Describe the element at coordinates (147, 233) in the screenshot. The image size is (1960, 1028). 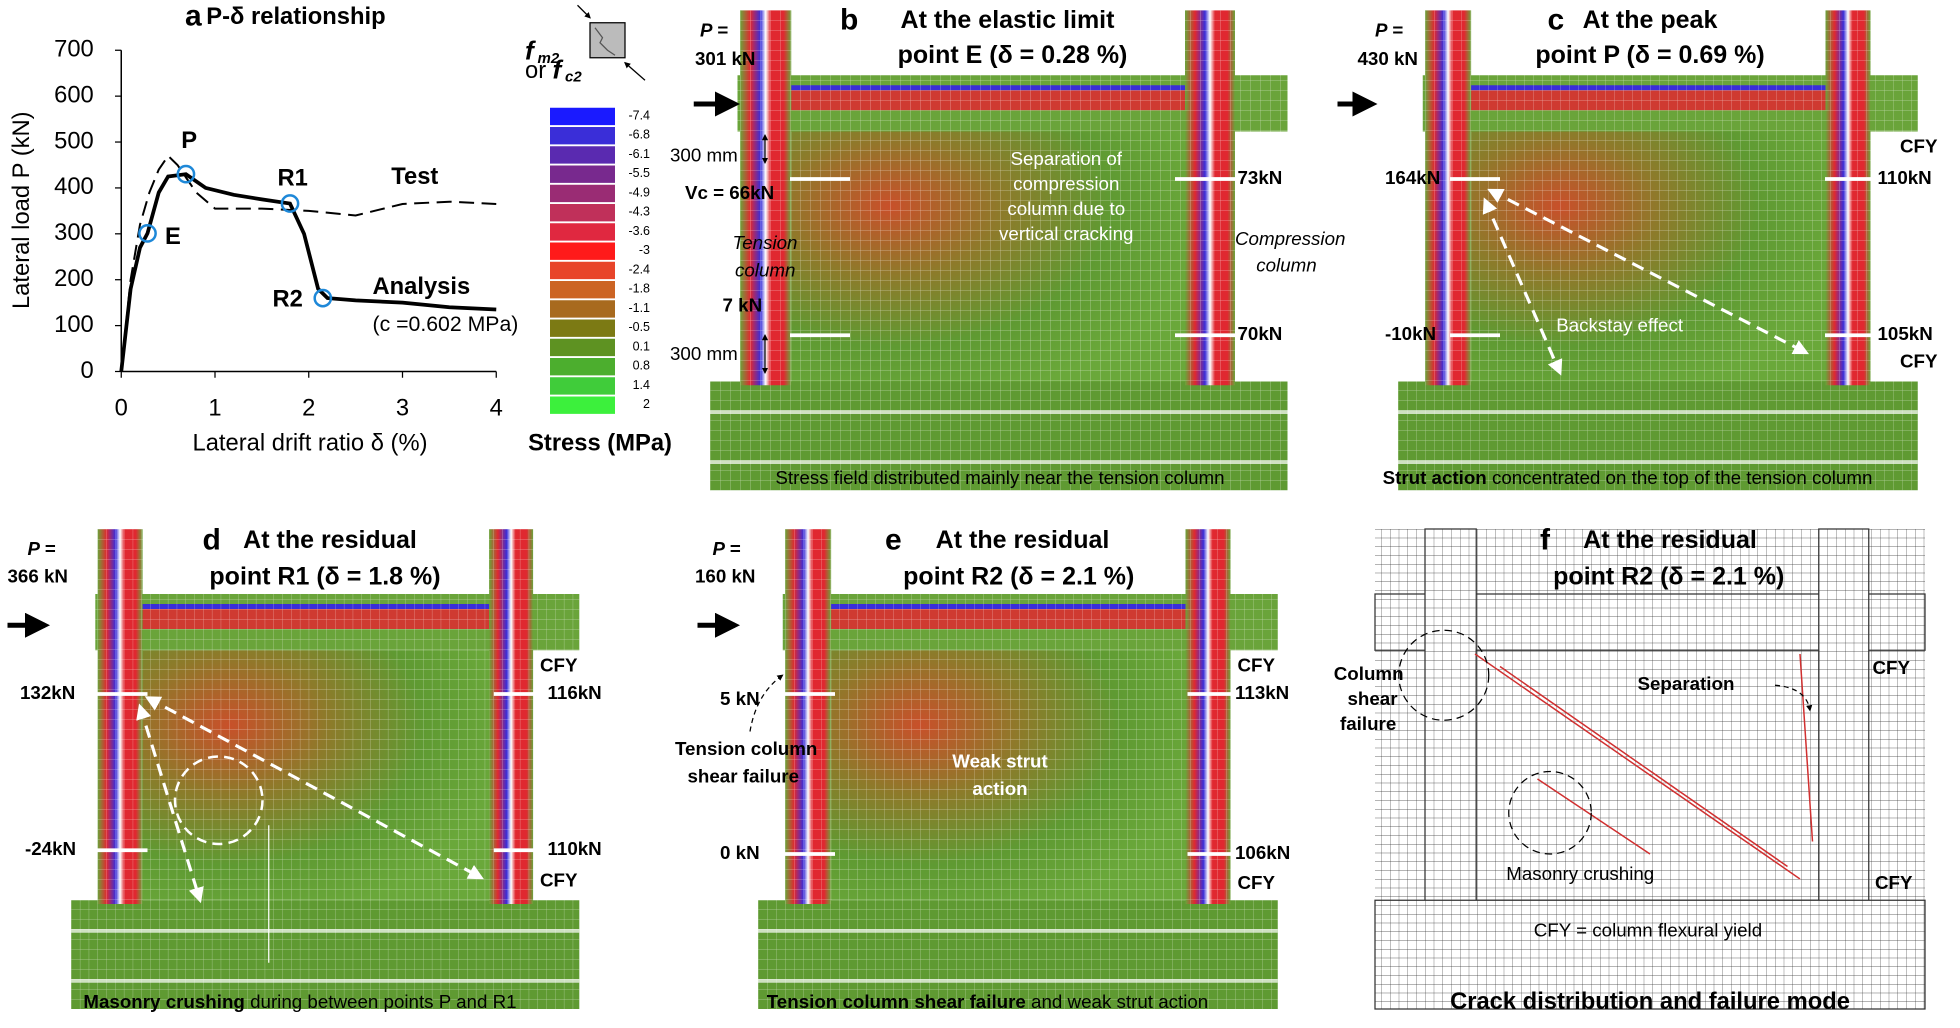
I see `point-marker` at that location.